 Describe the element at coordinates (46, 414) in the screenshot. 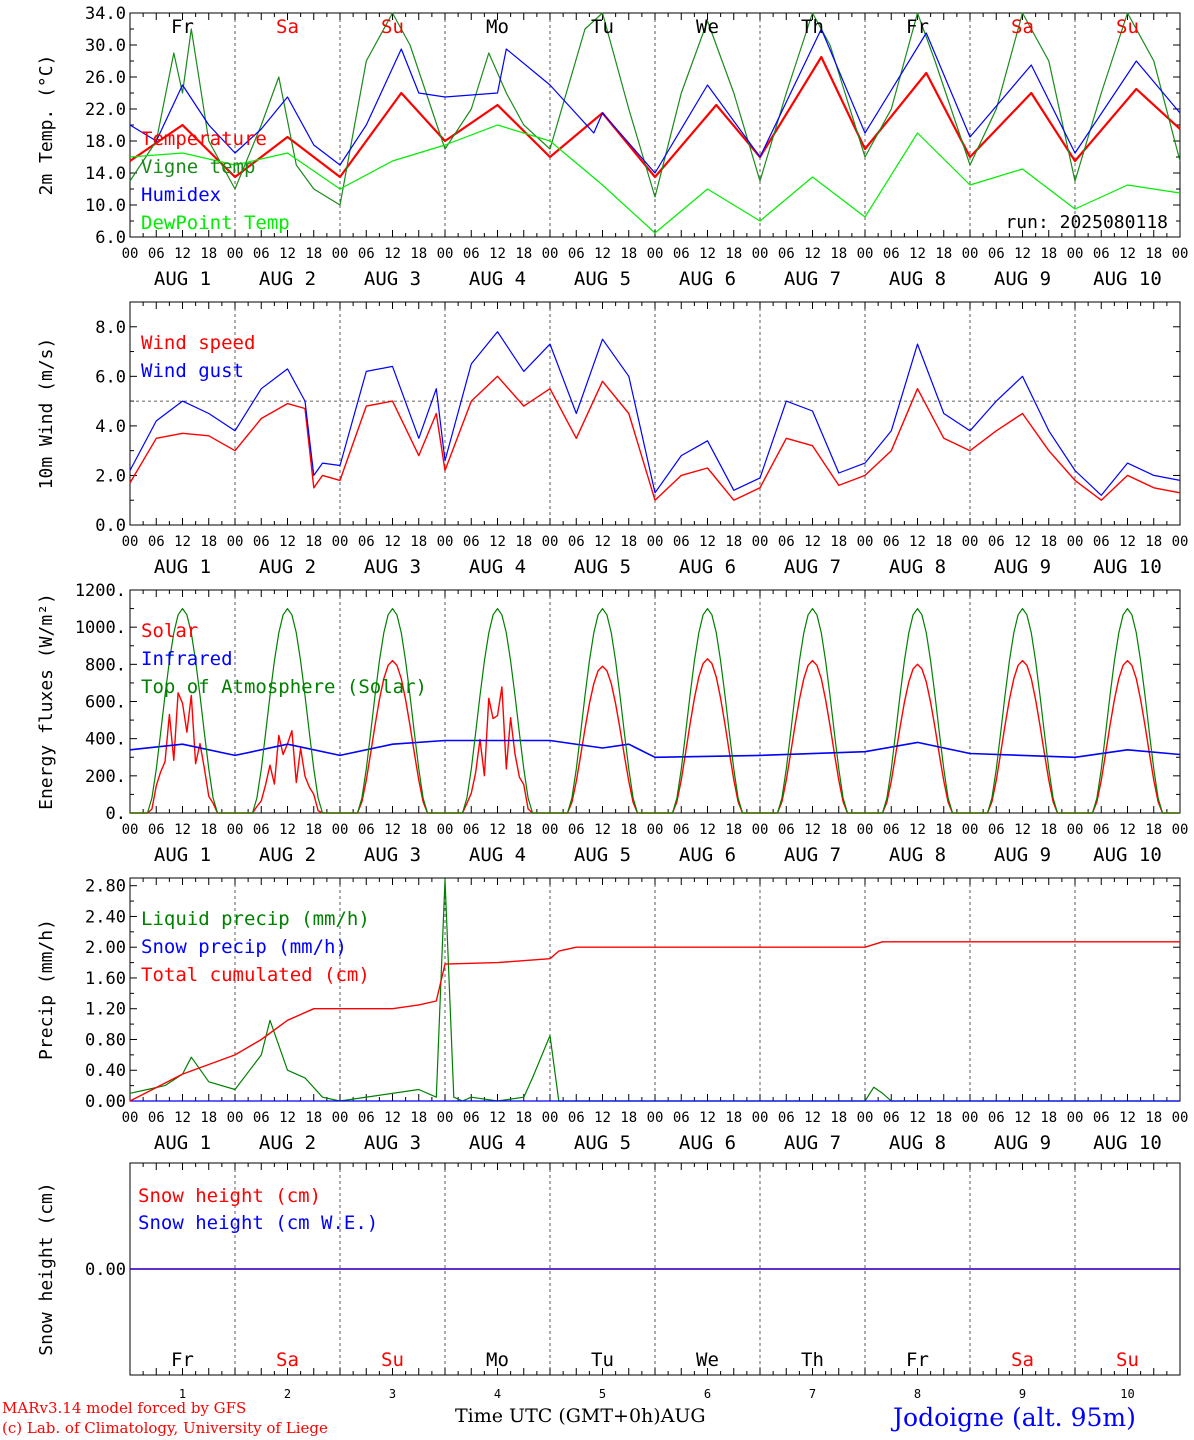

I see `y-axis-label: 10m Wind (m/s)` at that location.